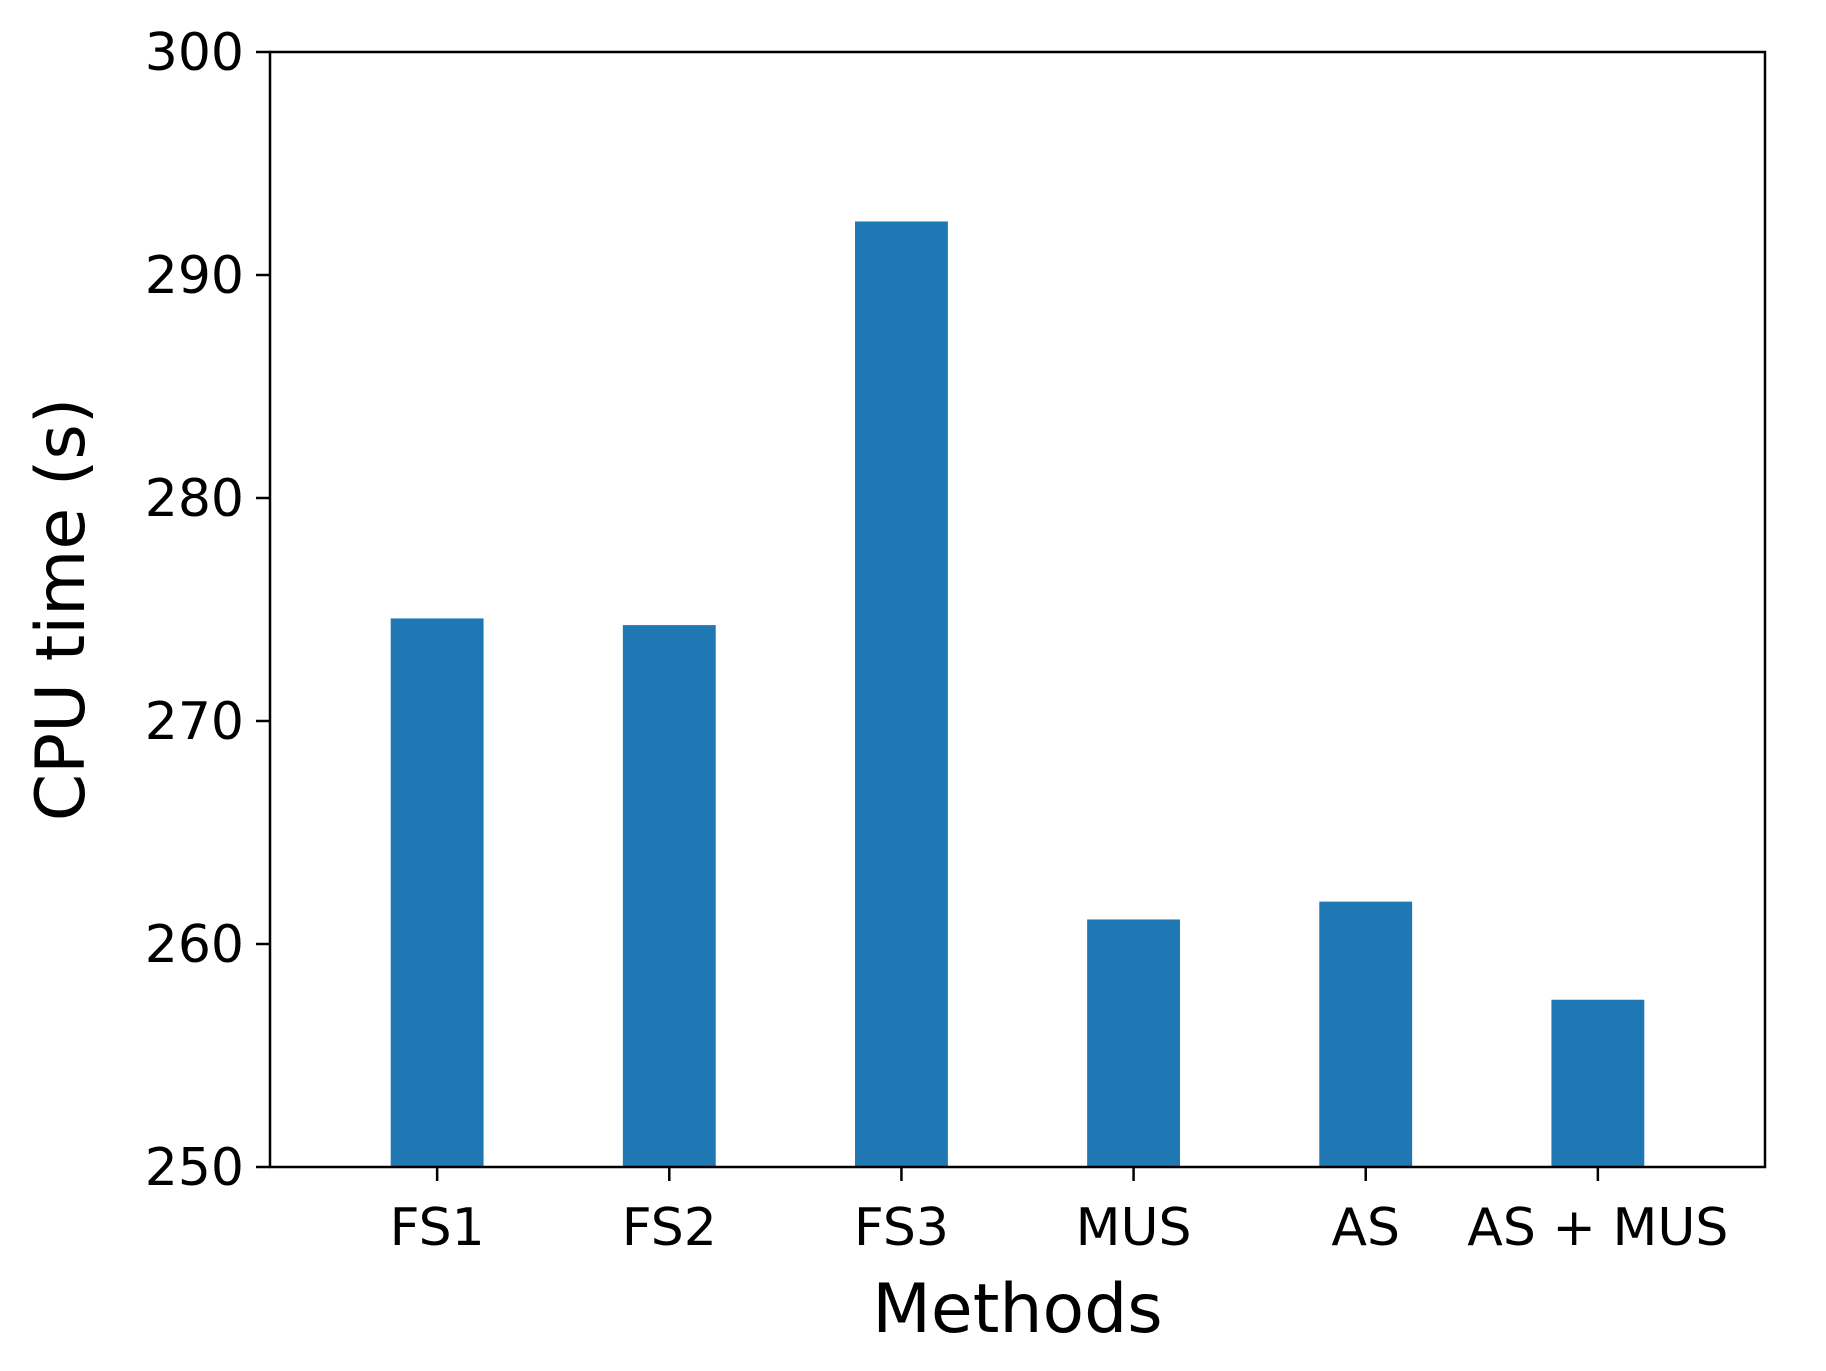  I want to click on bar-fs2, so click(669, 896).